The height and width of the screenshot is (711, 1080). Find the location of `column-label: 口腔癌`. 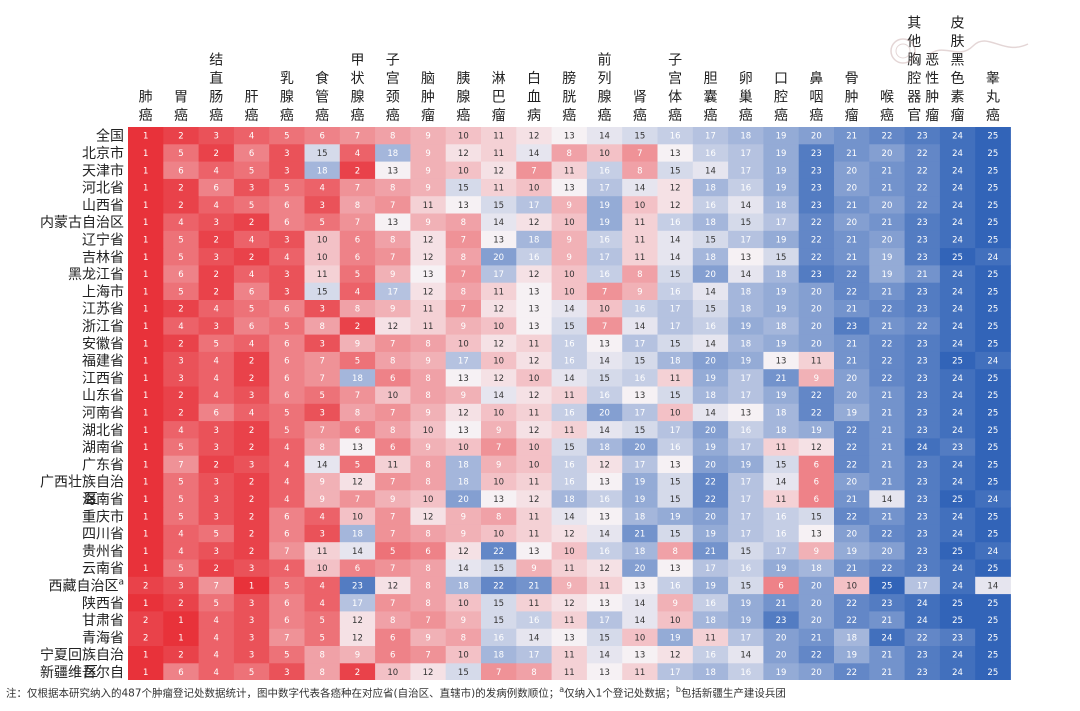

column-label: 口腔癌 is located at coordinates (781, 97).